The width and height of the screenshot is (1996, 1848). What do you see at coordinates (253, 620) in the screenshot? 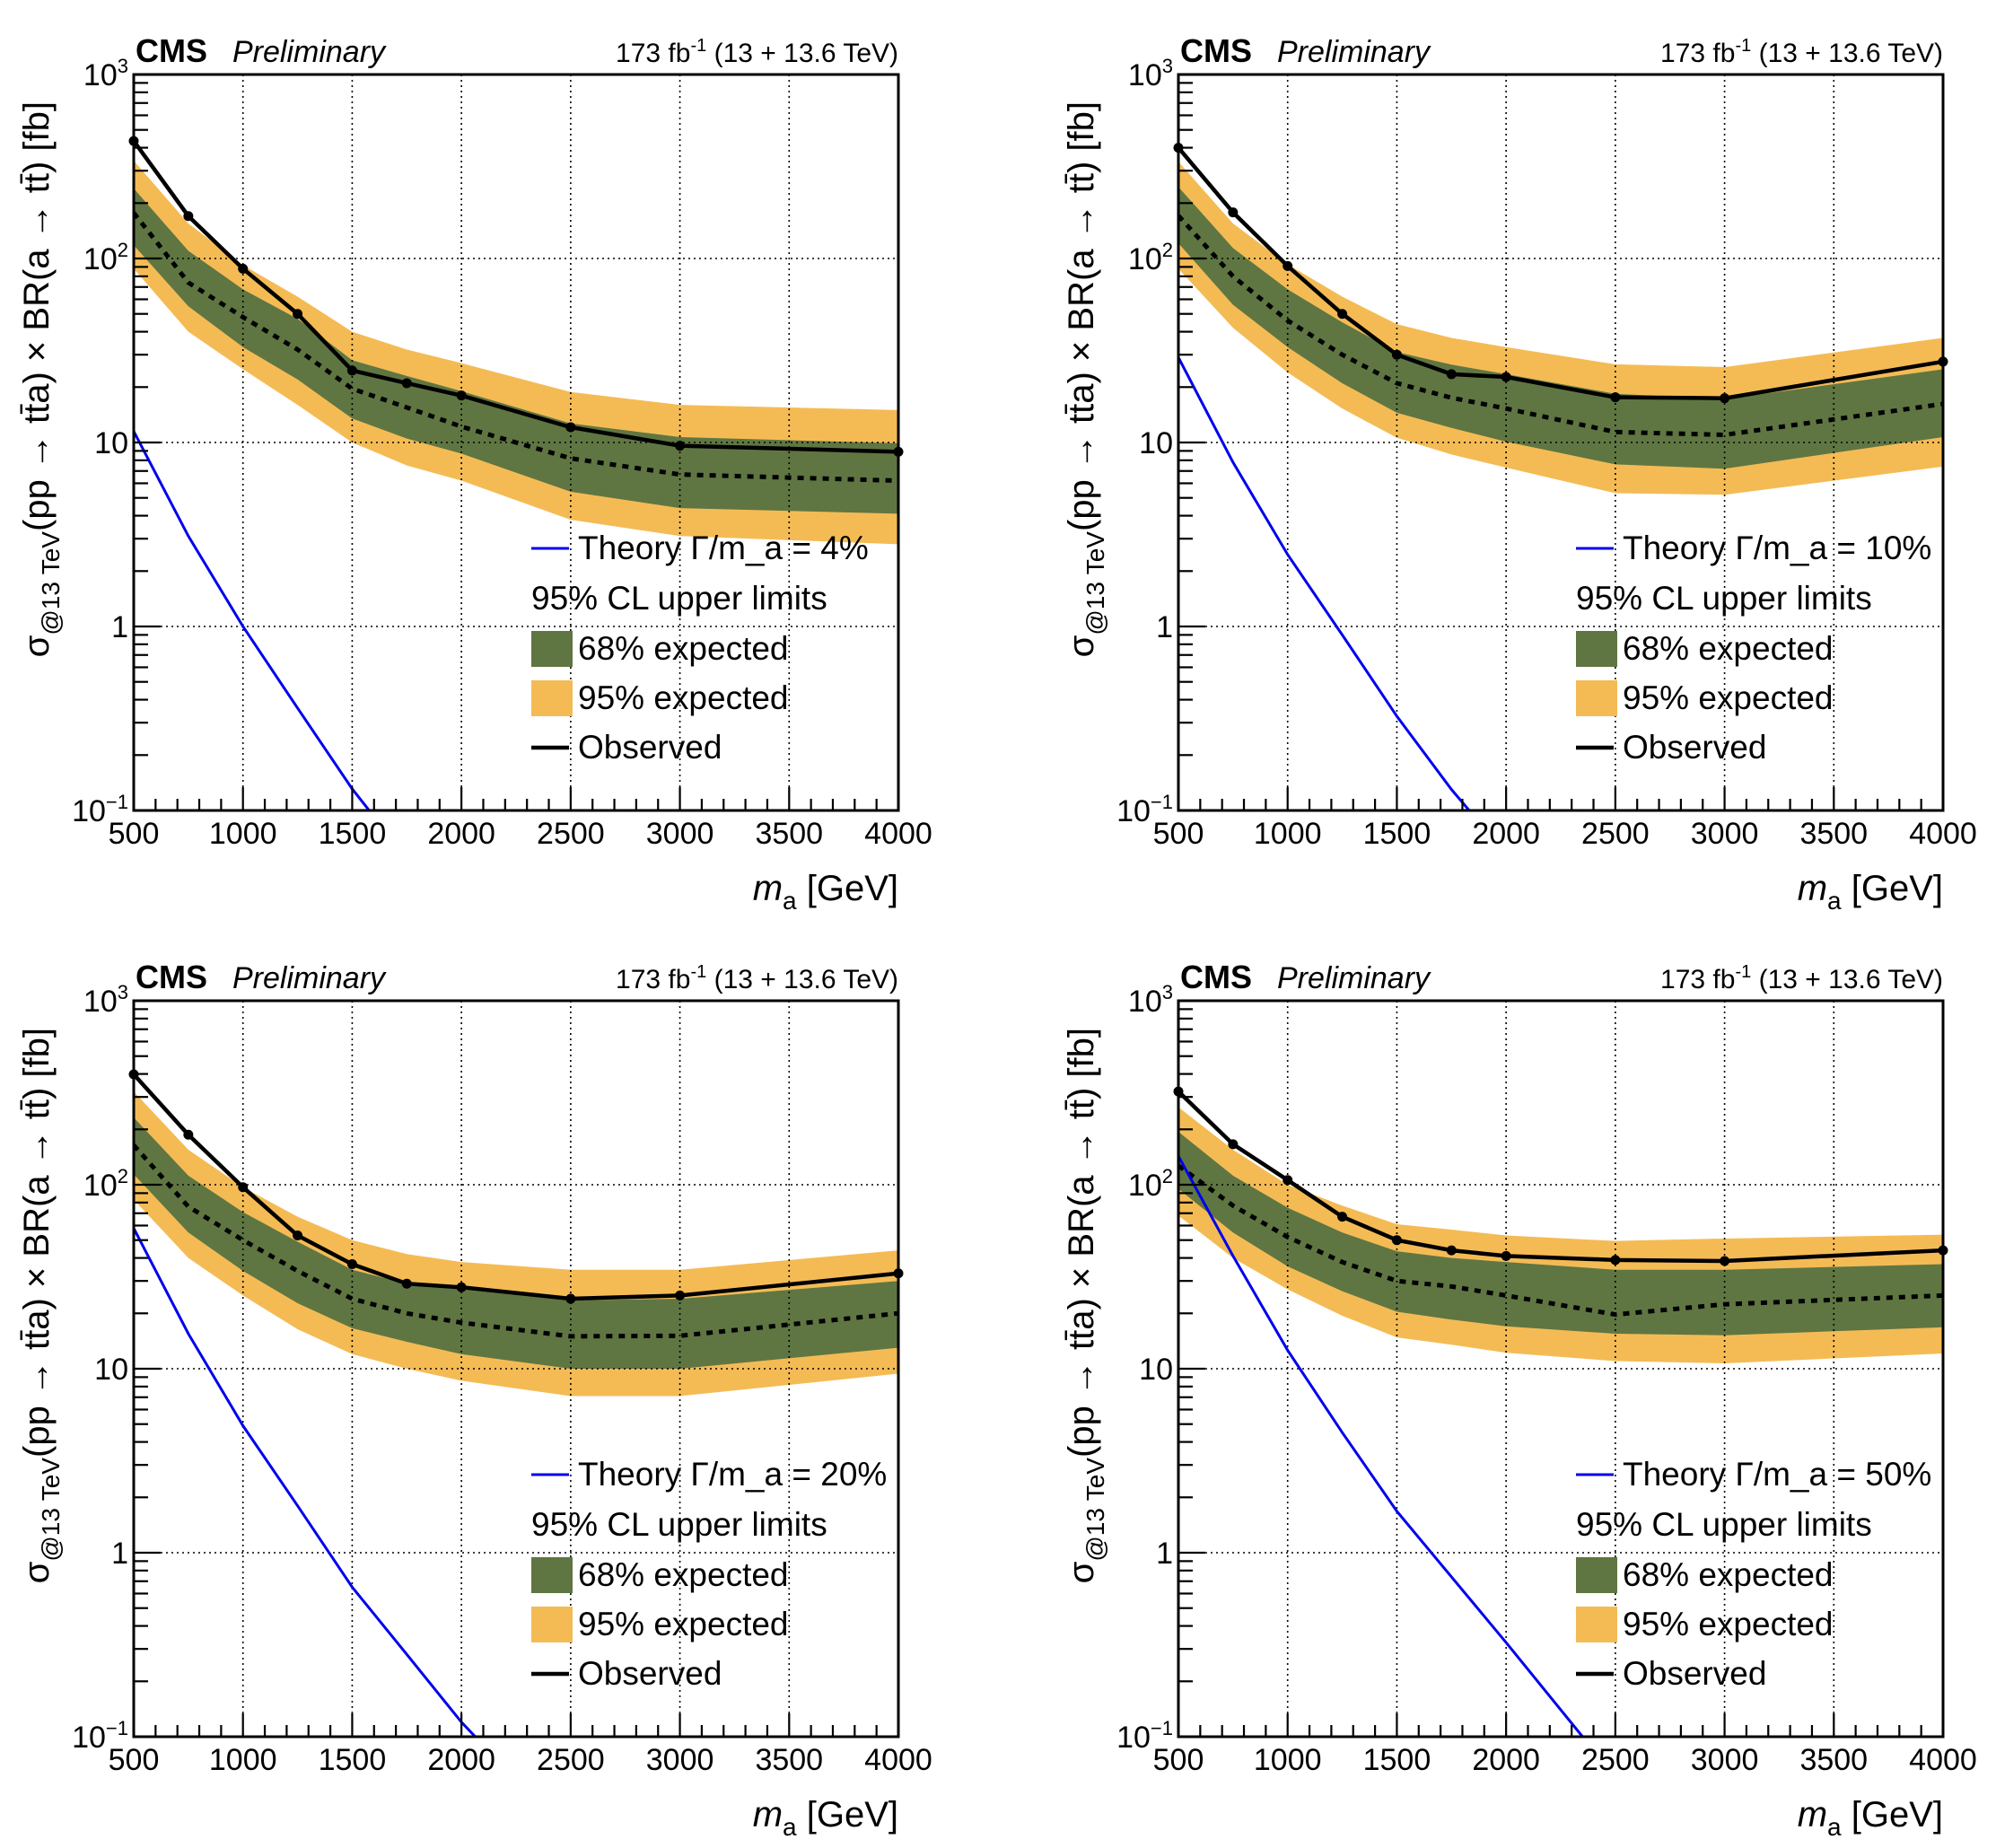
I see `theory-line` at bounding box center [253, 620].